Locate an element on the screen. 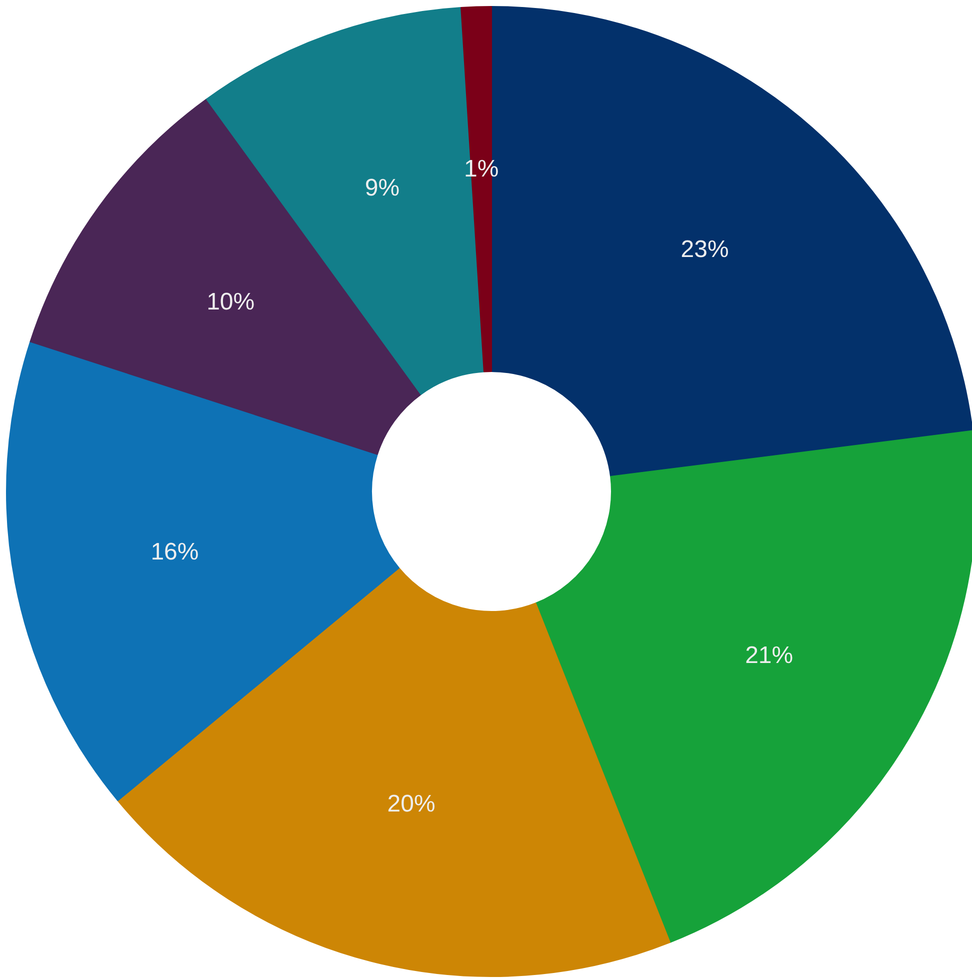  data-label: 21% is located at coordinates (769, 656).